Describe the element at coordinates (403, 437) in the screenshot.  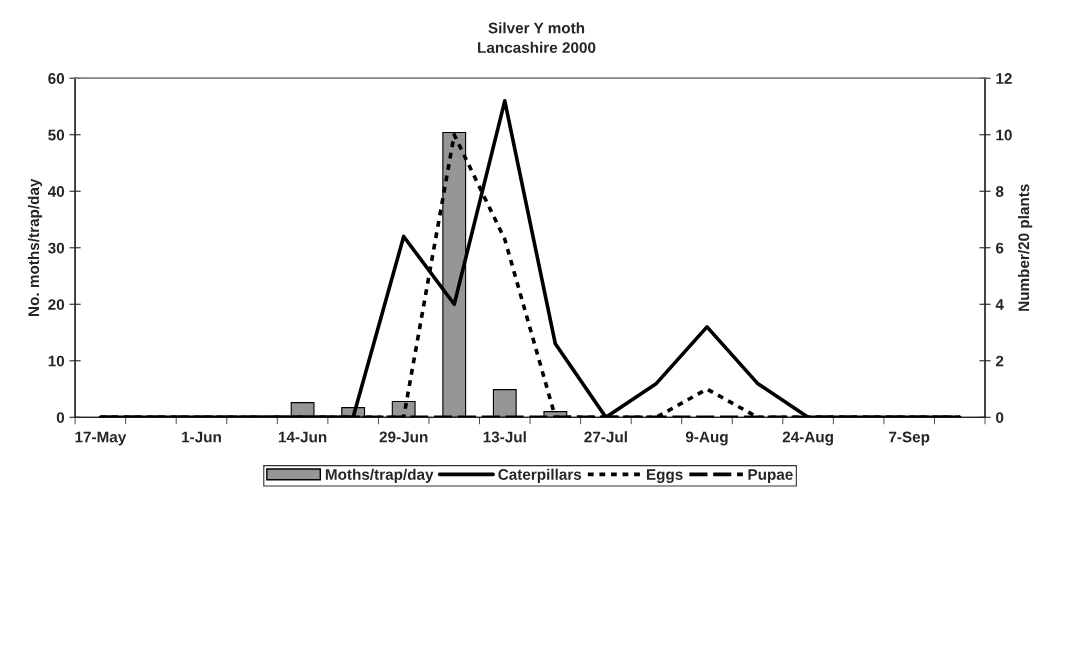
I see `x-tick-label: 29-Jun` at that location.